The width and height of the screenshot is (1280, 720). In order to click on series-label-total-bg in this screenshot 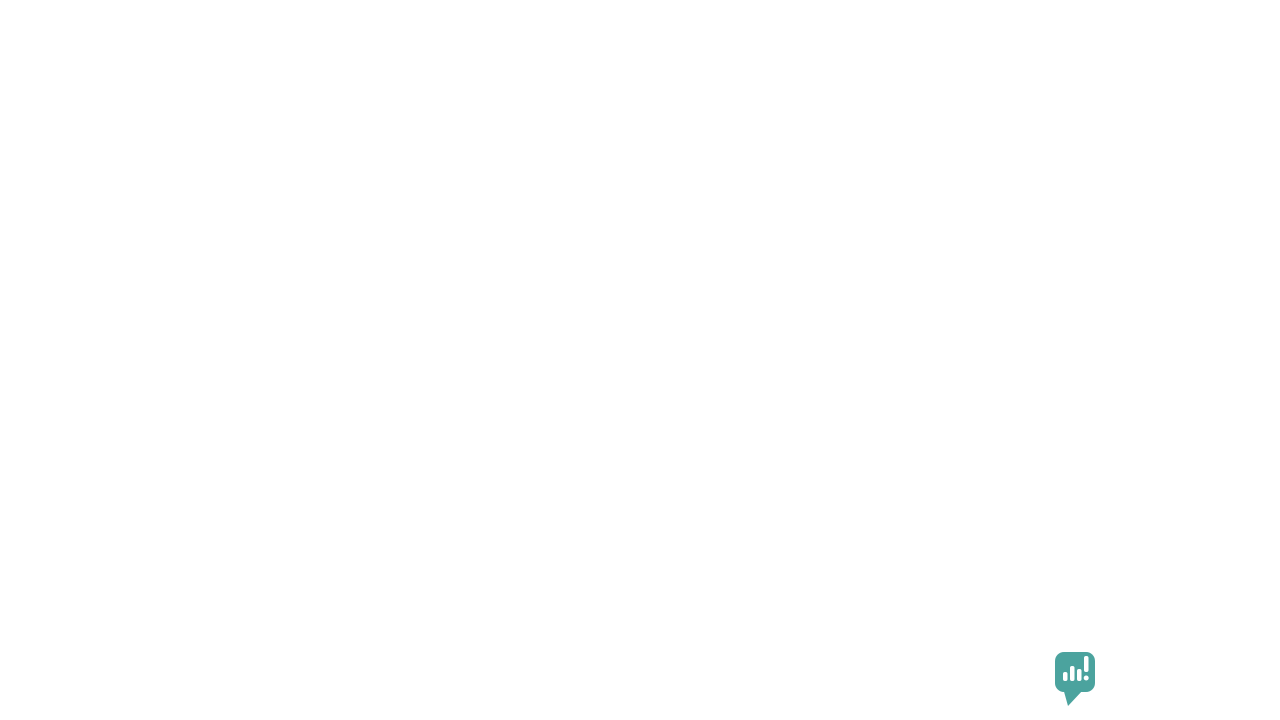, I will do `click(846, 479)`.